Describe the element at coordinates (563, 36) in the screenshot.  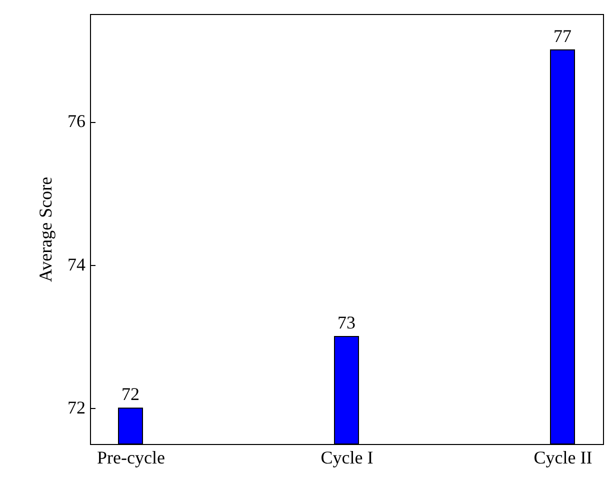
I see `data-label: 77` at that location.